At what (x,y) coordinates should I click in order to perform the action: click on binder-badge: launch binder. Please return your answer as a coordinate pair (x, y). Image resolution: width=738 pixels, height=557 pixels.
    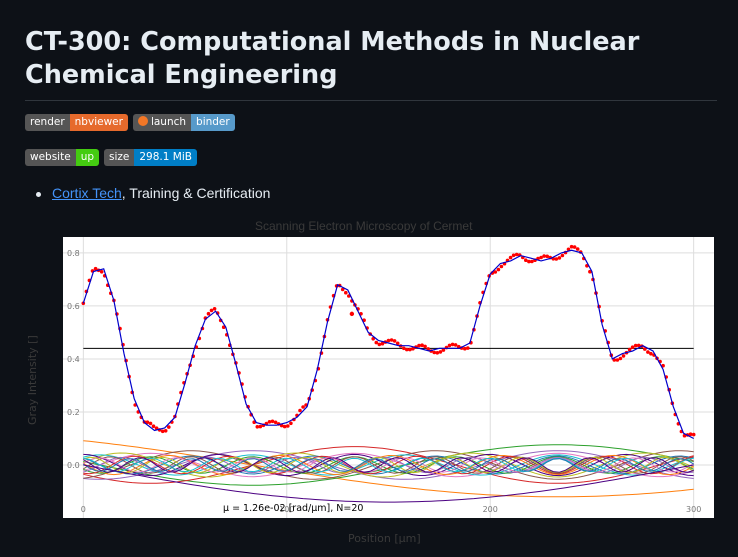
    Looking at the image, I should click on (183, 122).